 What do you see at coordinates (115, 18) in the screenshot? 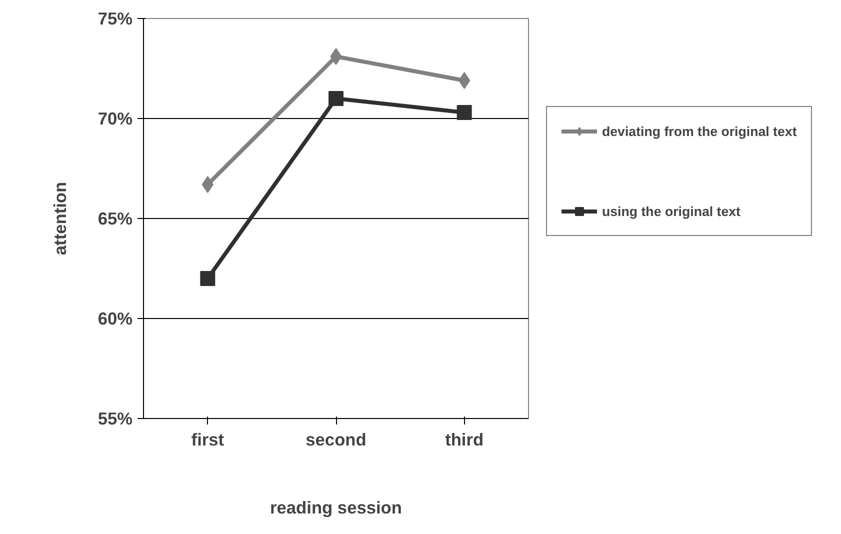
I see `y-tick-label: 75%` at bounding box center [115, 18].